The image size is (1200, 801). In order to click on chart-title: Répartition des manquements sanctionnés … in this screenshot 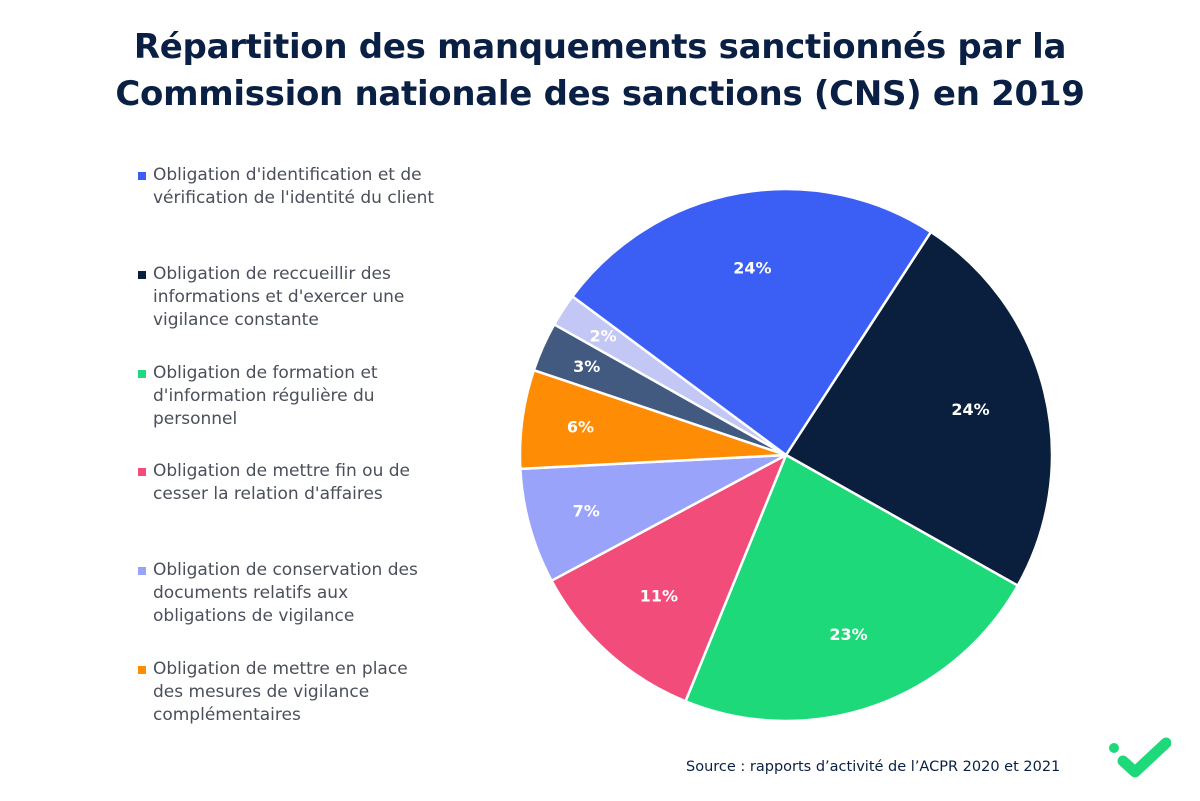, I will do `click(600, 71)`.